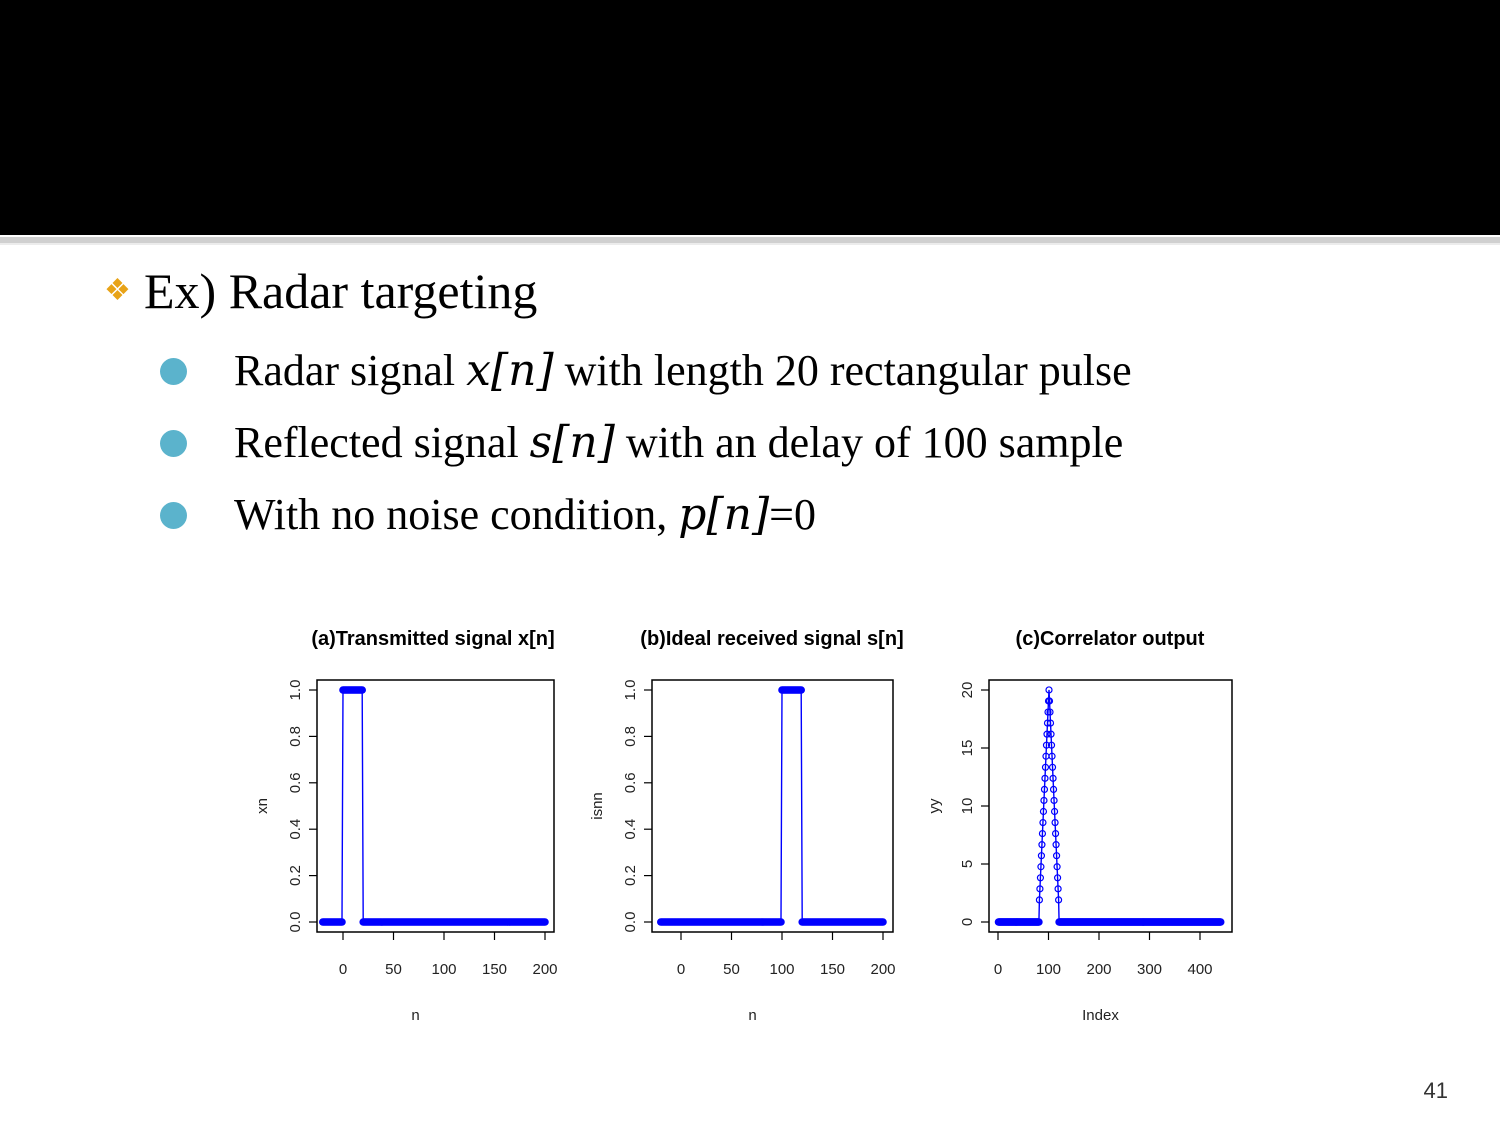 The width and height of the screenshot is (1500, 1125). Describe the element at coordinates (1149, 969) in the screenshot. I see `x-tick-label: 300` at that location.